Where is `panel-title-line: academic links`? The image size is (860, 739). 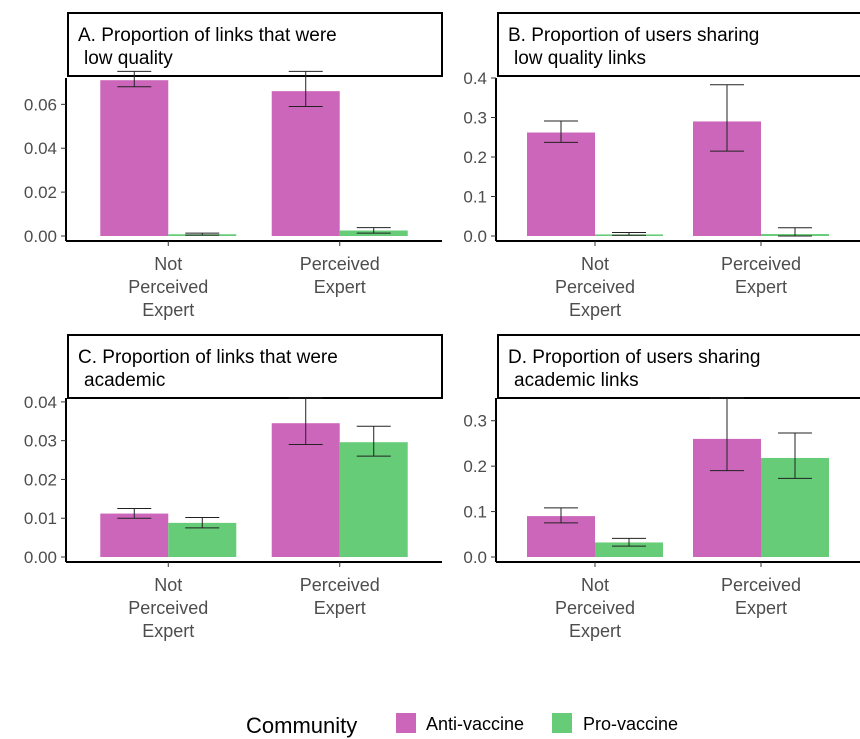
panel-title-line: academic links is located at coordinates (576, 380).